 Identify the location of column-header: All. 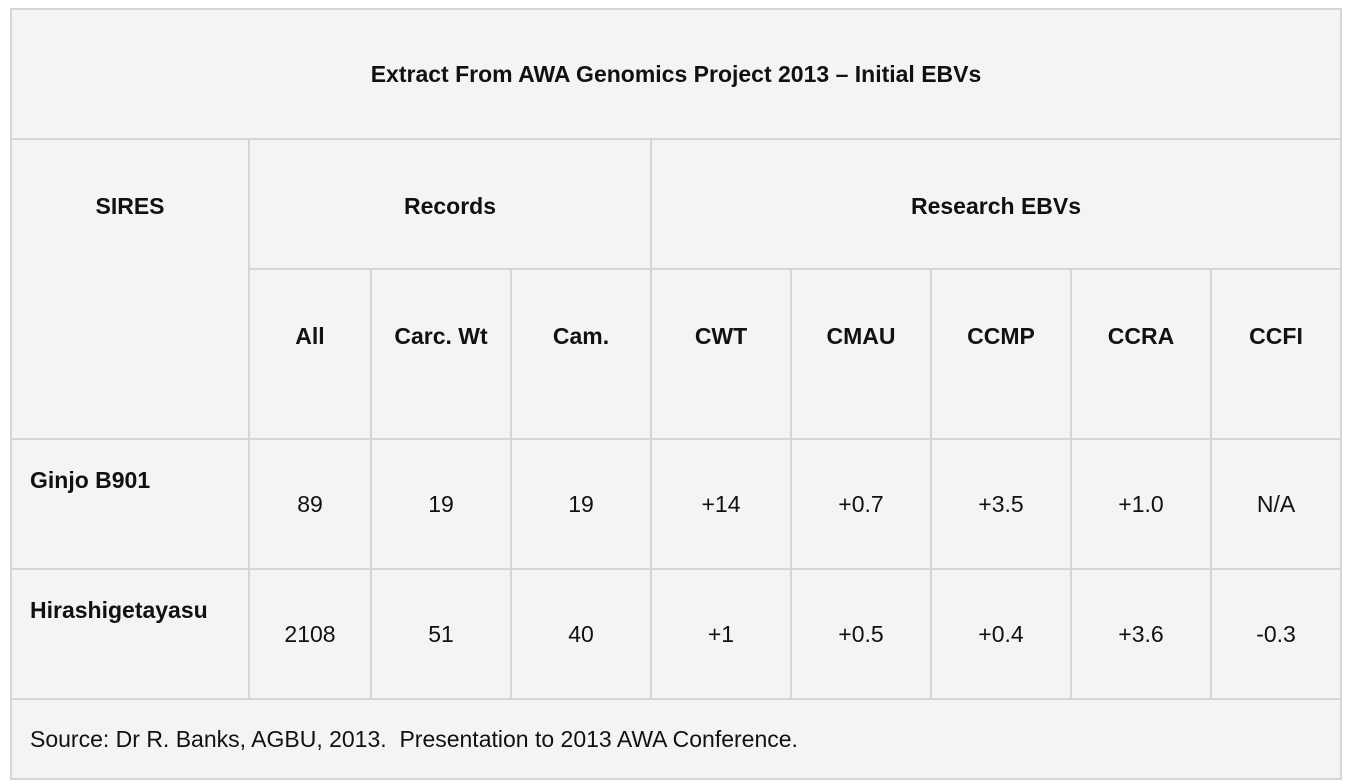
(310, 354).